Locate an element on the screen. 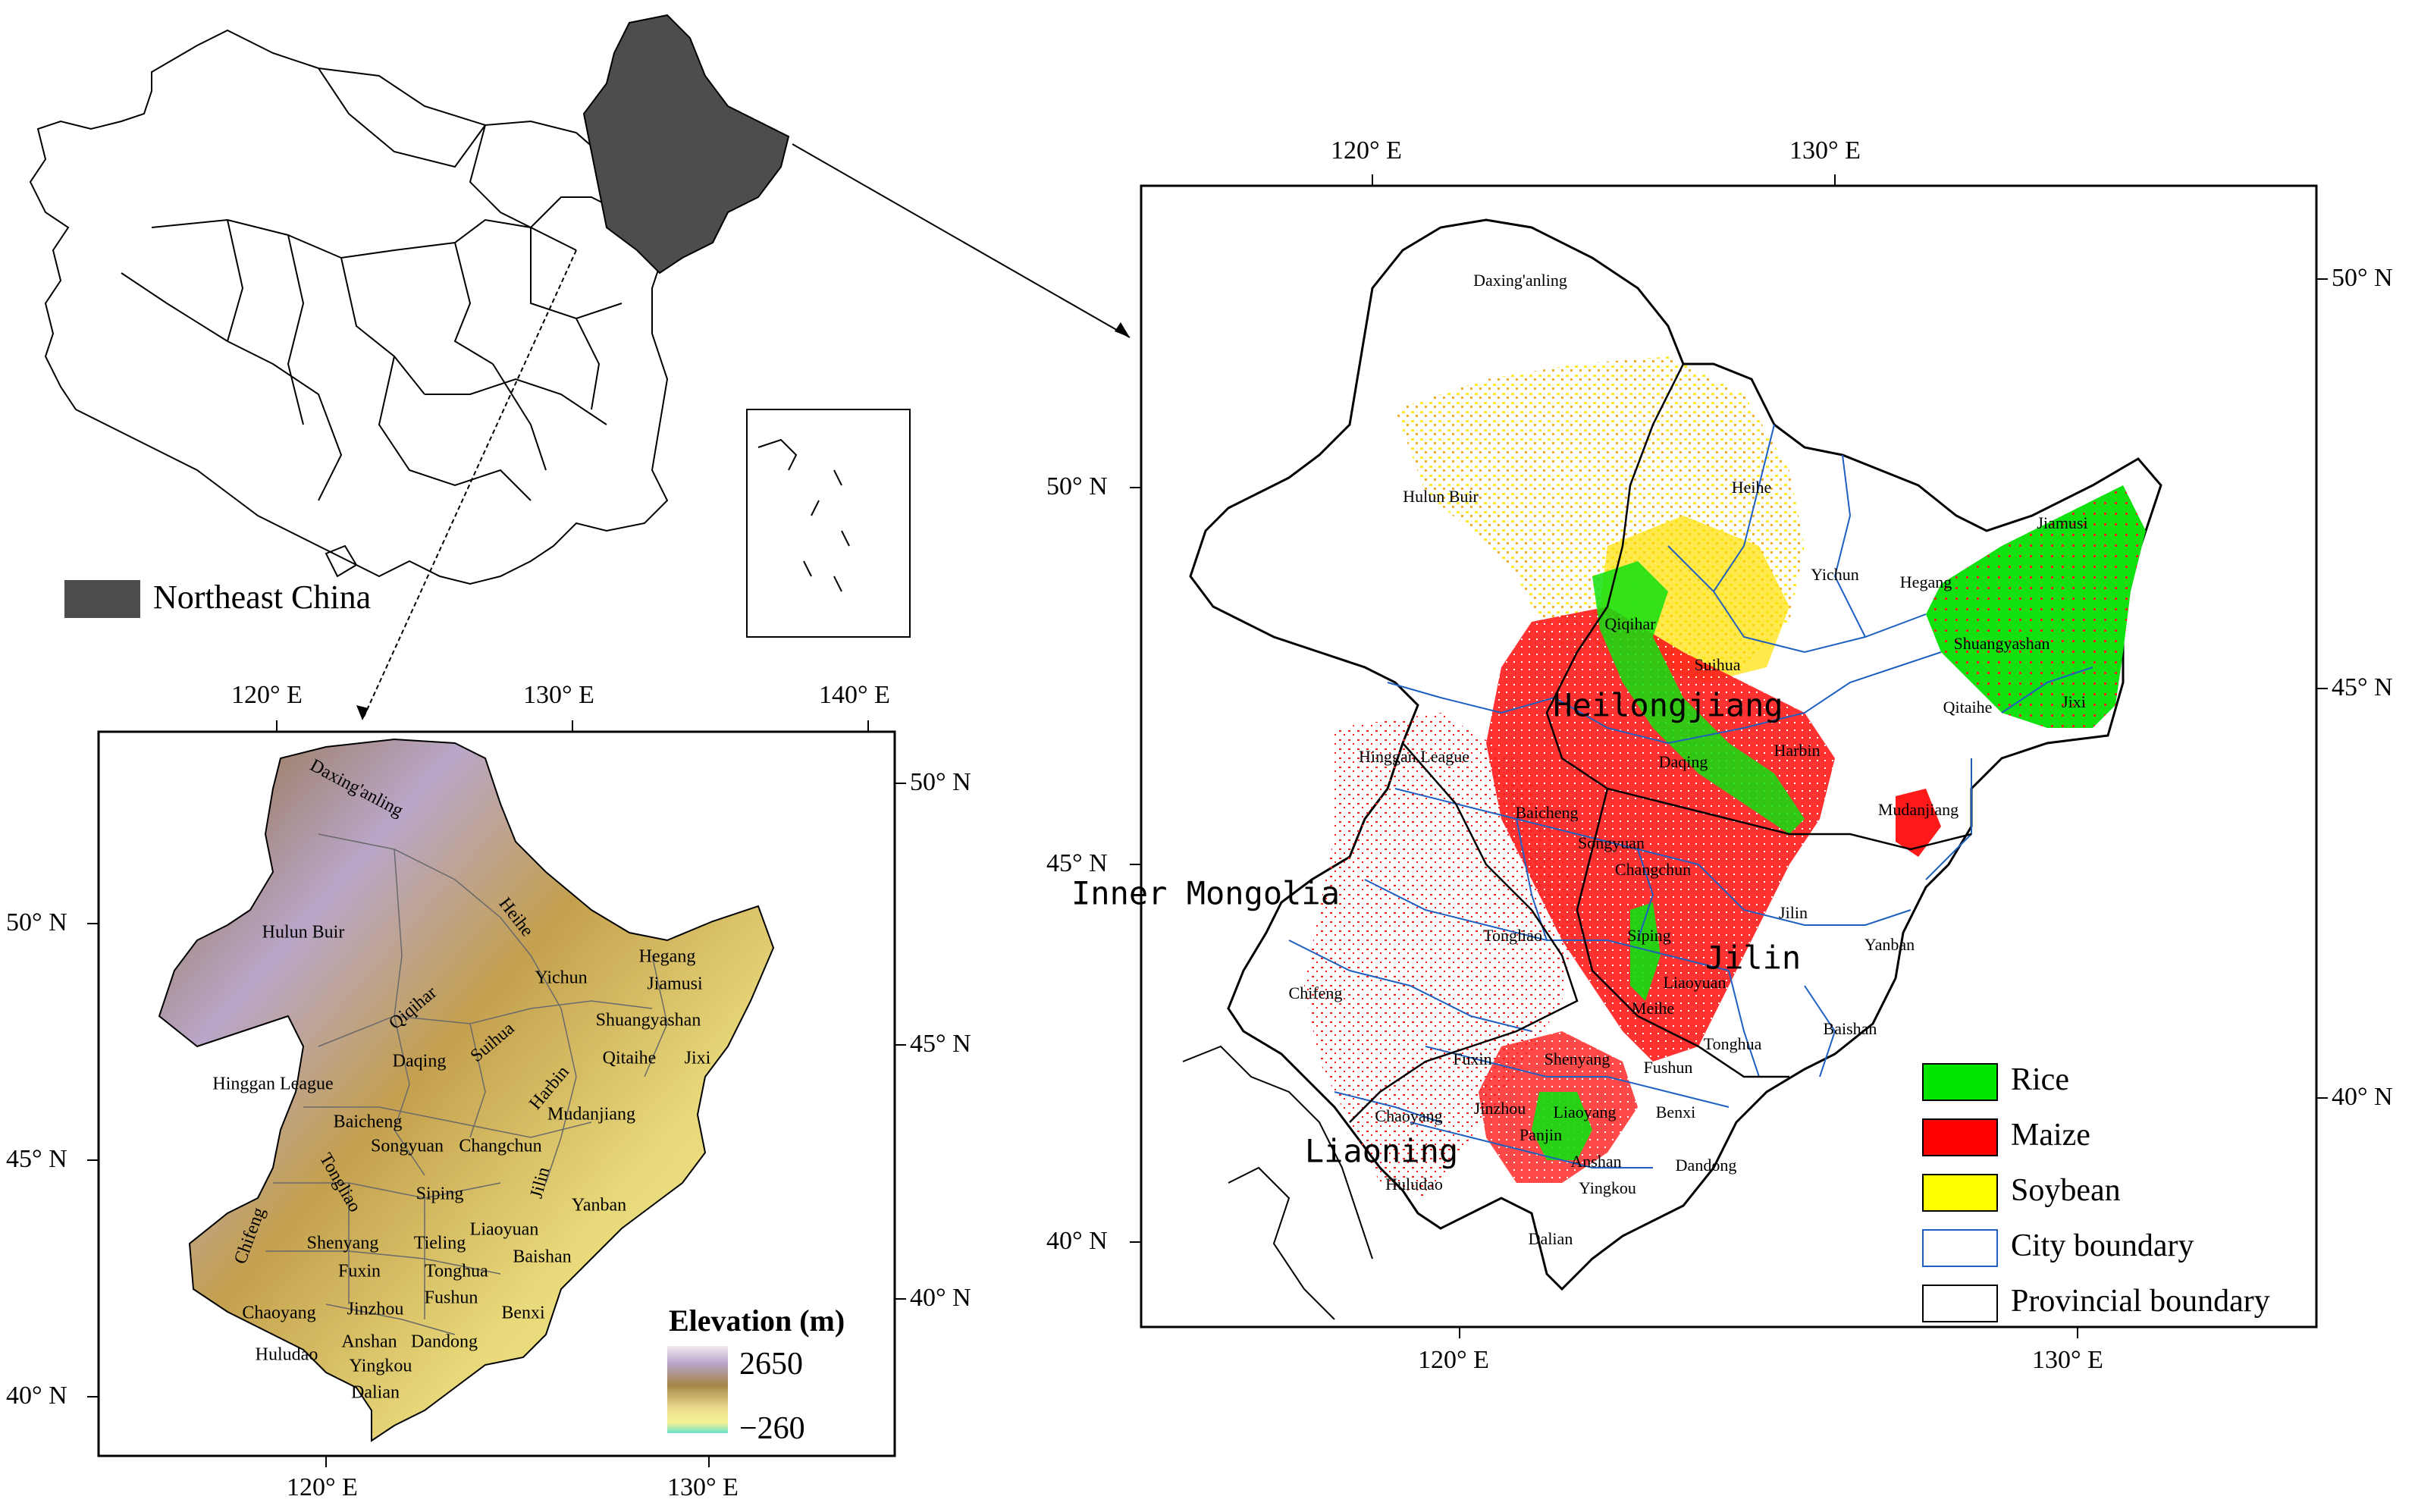 This screenshot has width=2418, height=1512. crop-city-label-qiqihar: Qiqihar is located at coordinates (1630, 623).